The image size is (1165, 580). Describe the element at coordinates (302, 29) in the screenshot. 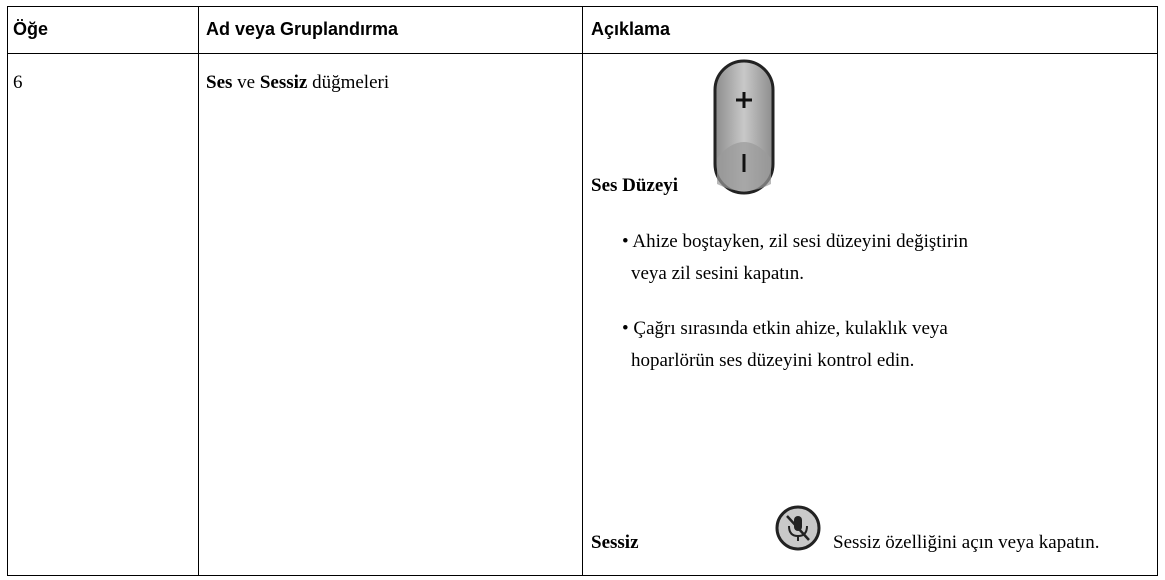

I see `header-cell: Ad veya Gruplandırma` at that location.